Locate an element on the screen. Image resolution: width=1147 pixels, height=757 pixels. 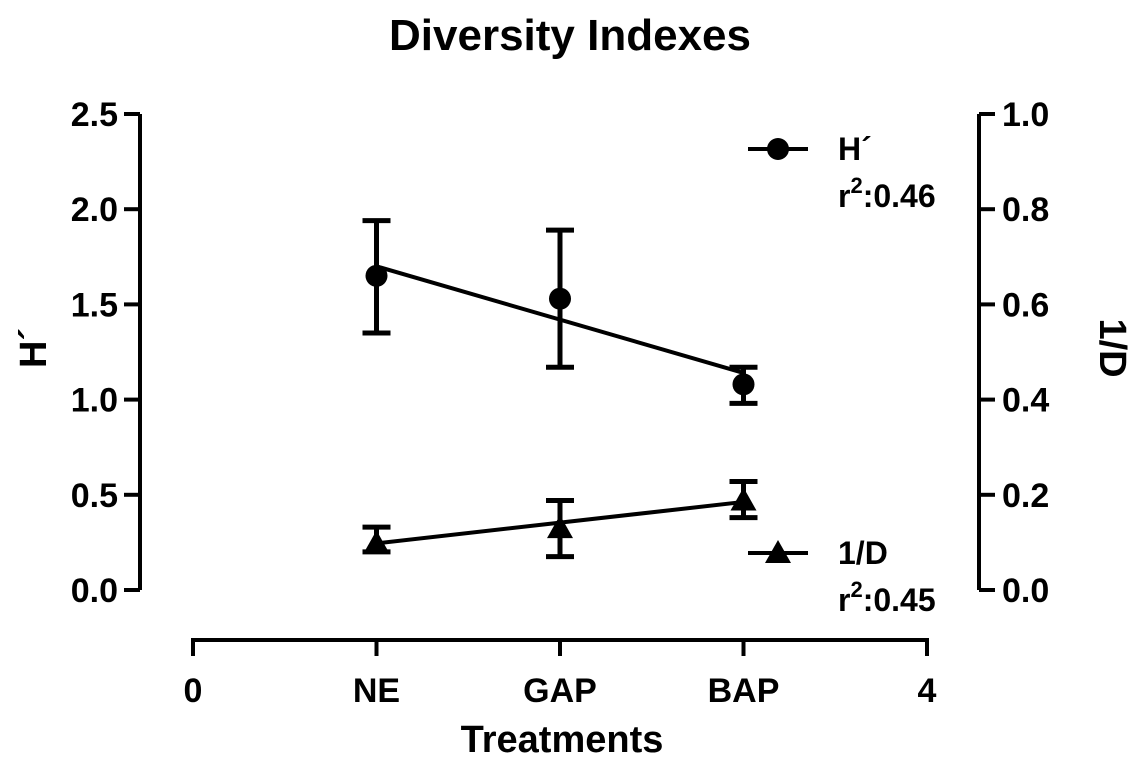
legend-h-prime-label: H´ is located at coordinates (855, 149).